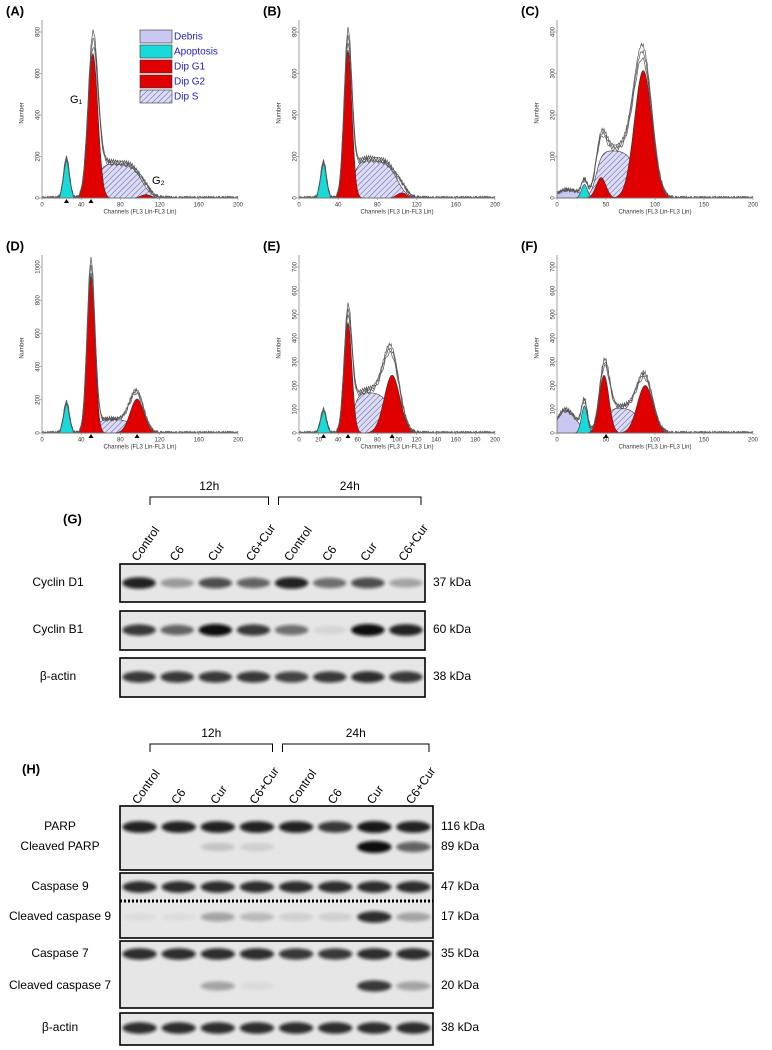  What do you see at coordinates (188, 37) in the screenshot?
I see `legend-label: Debris` at bounding box center [188, 37].